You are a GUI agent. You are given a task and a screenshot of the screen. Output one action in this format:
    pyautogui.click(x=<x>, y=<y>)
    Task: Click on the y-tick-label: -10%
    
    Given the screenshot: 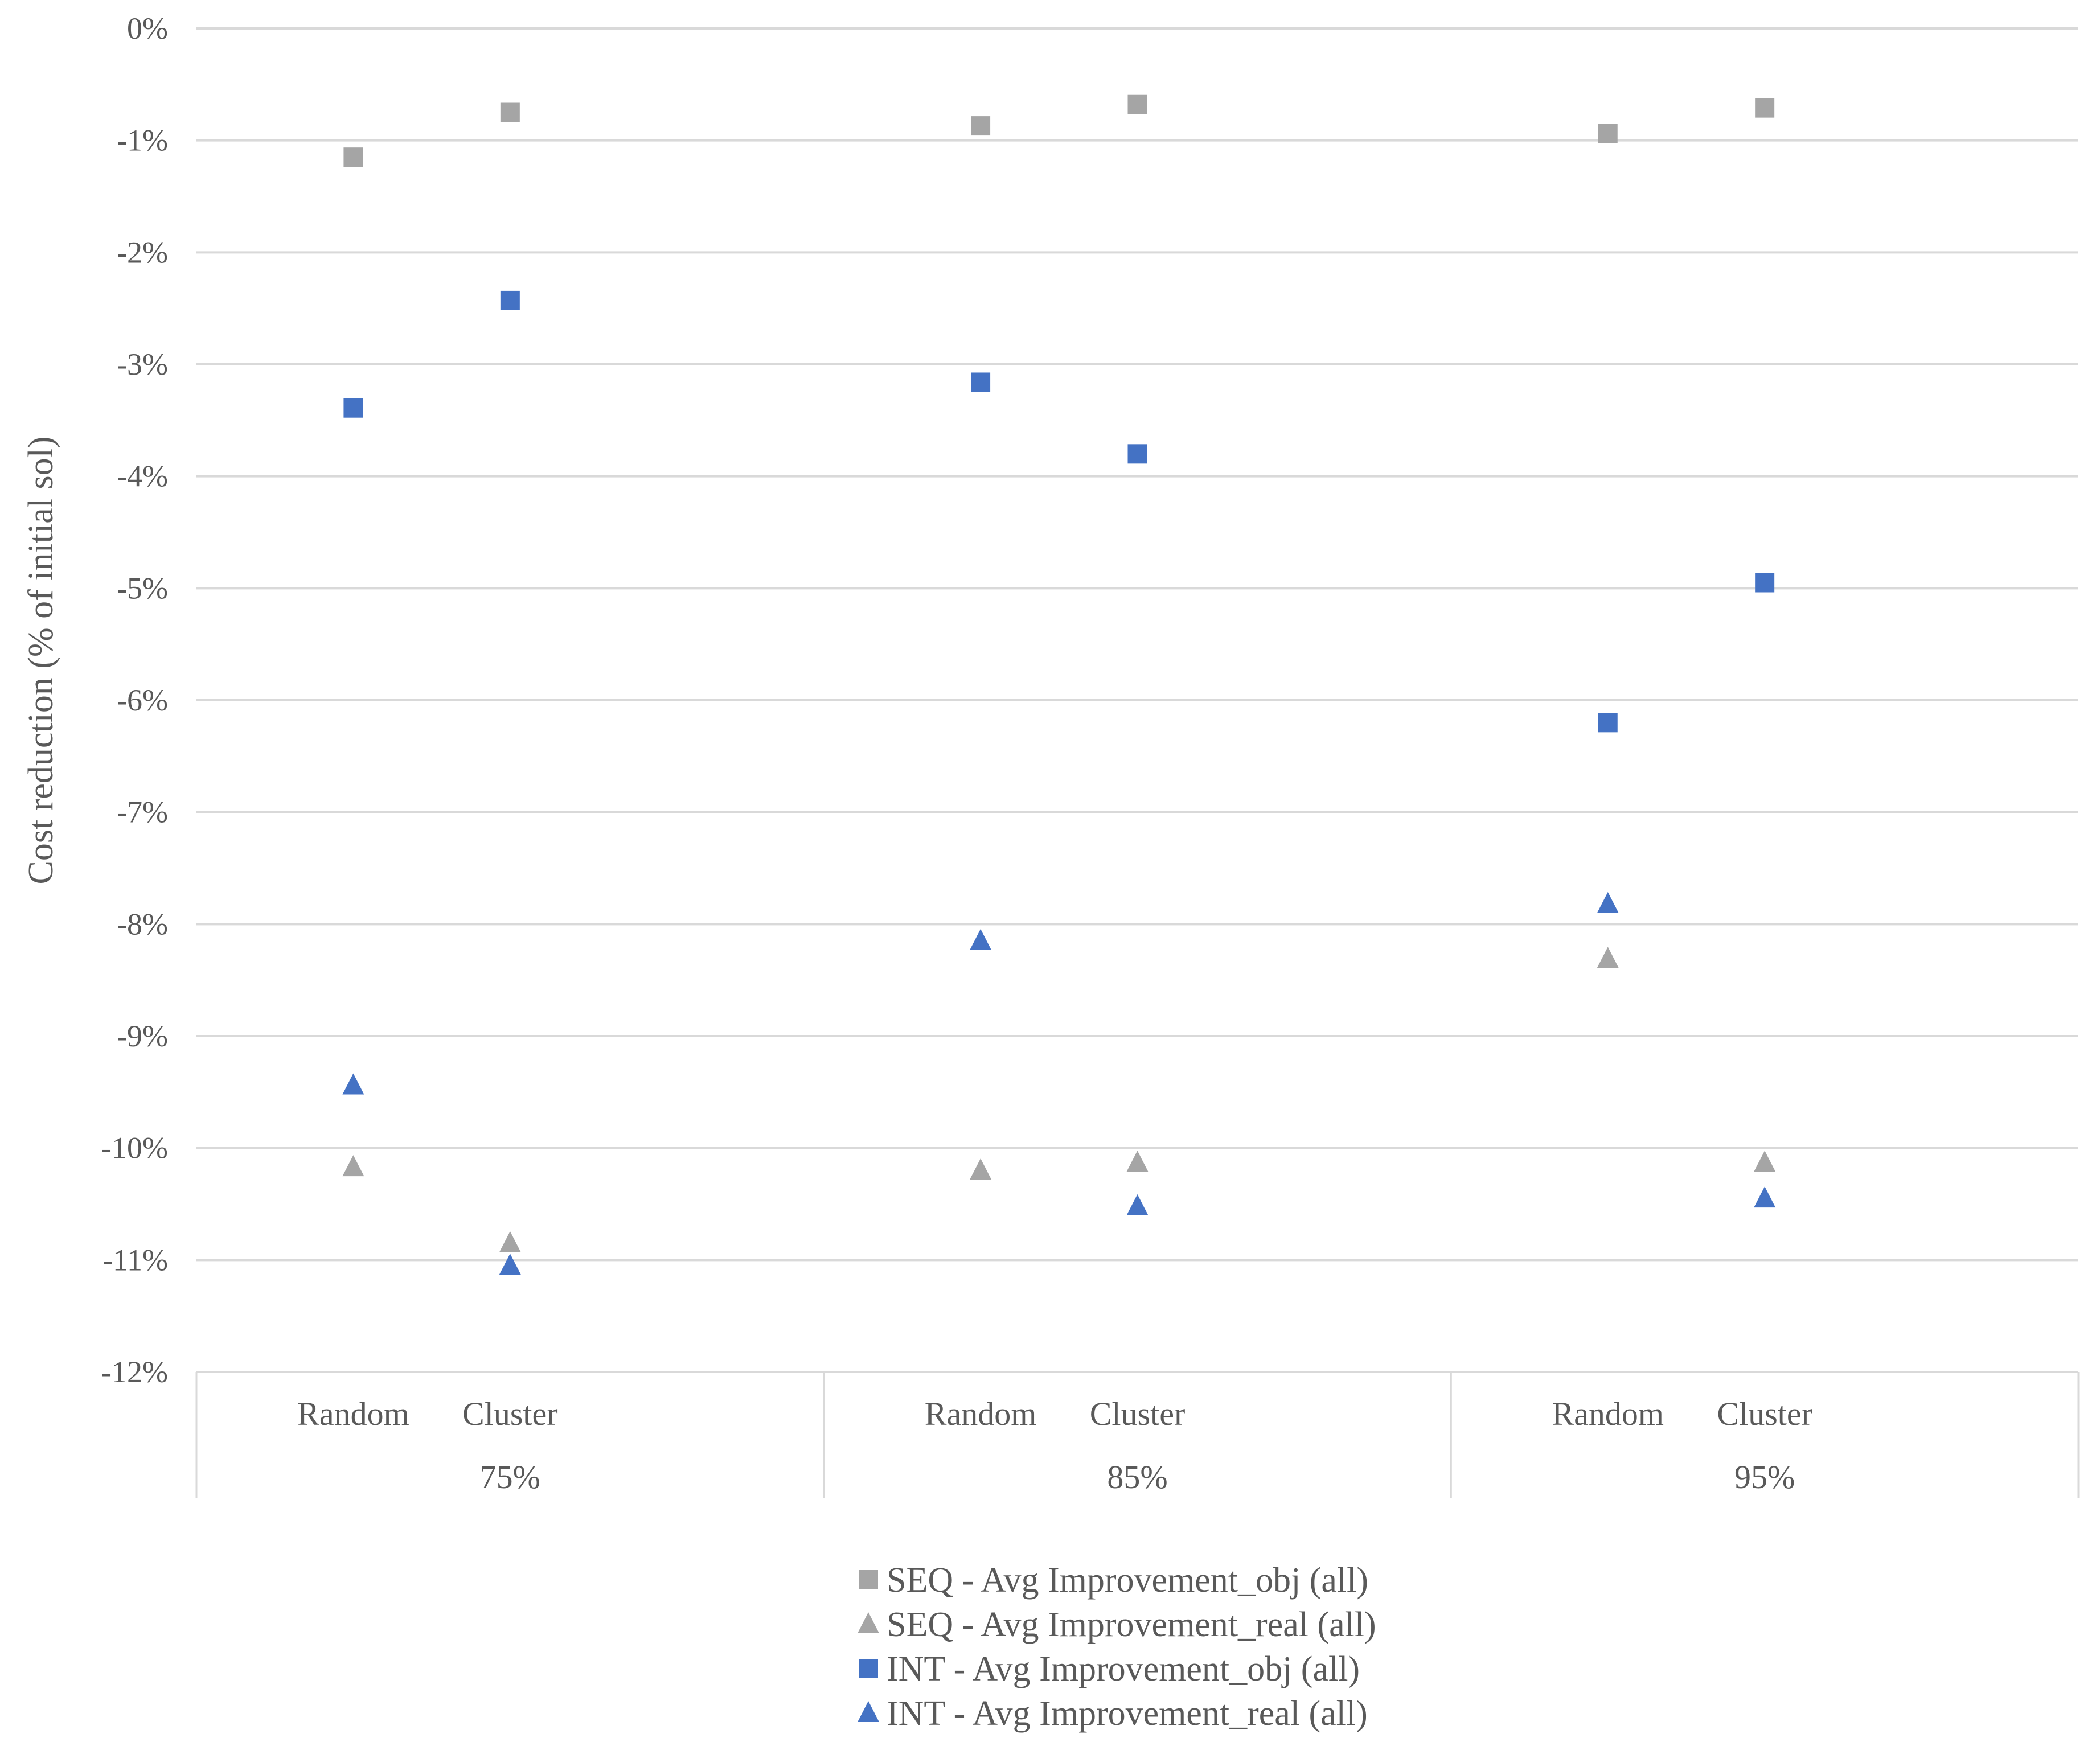 What is the action you would take?
    pyautogui.click(x=134, y=1148)
    